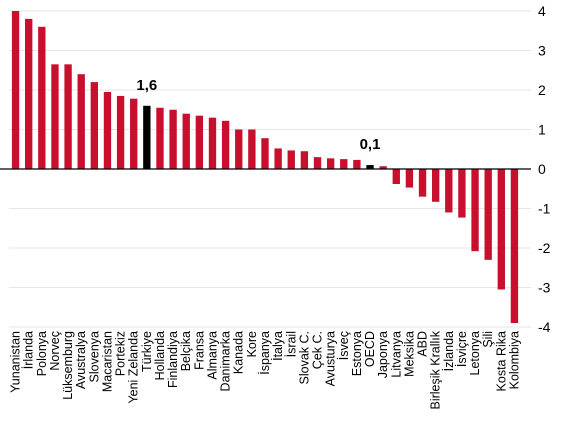 The image size is (566, 436). I want to click on x-tick-label: Avusturya, so click(331, 358).